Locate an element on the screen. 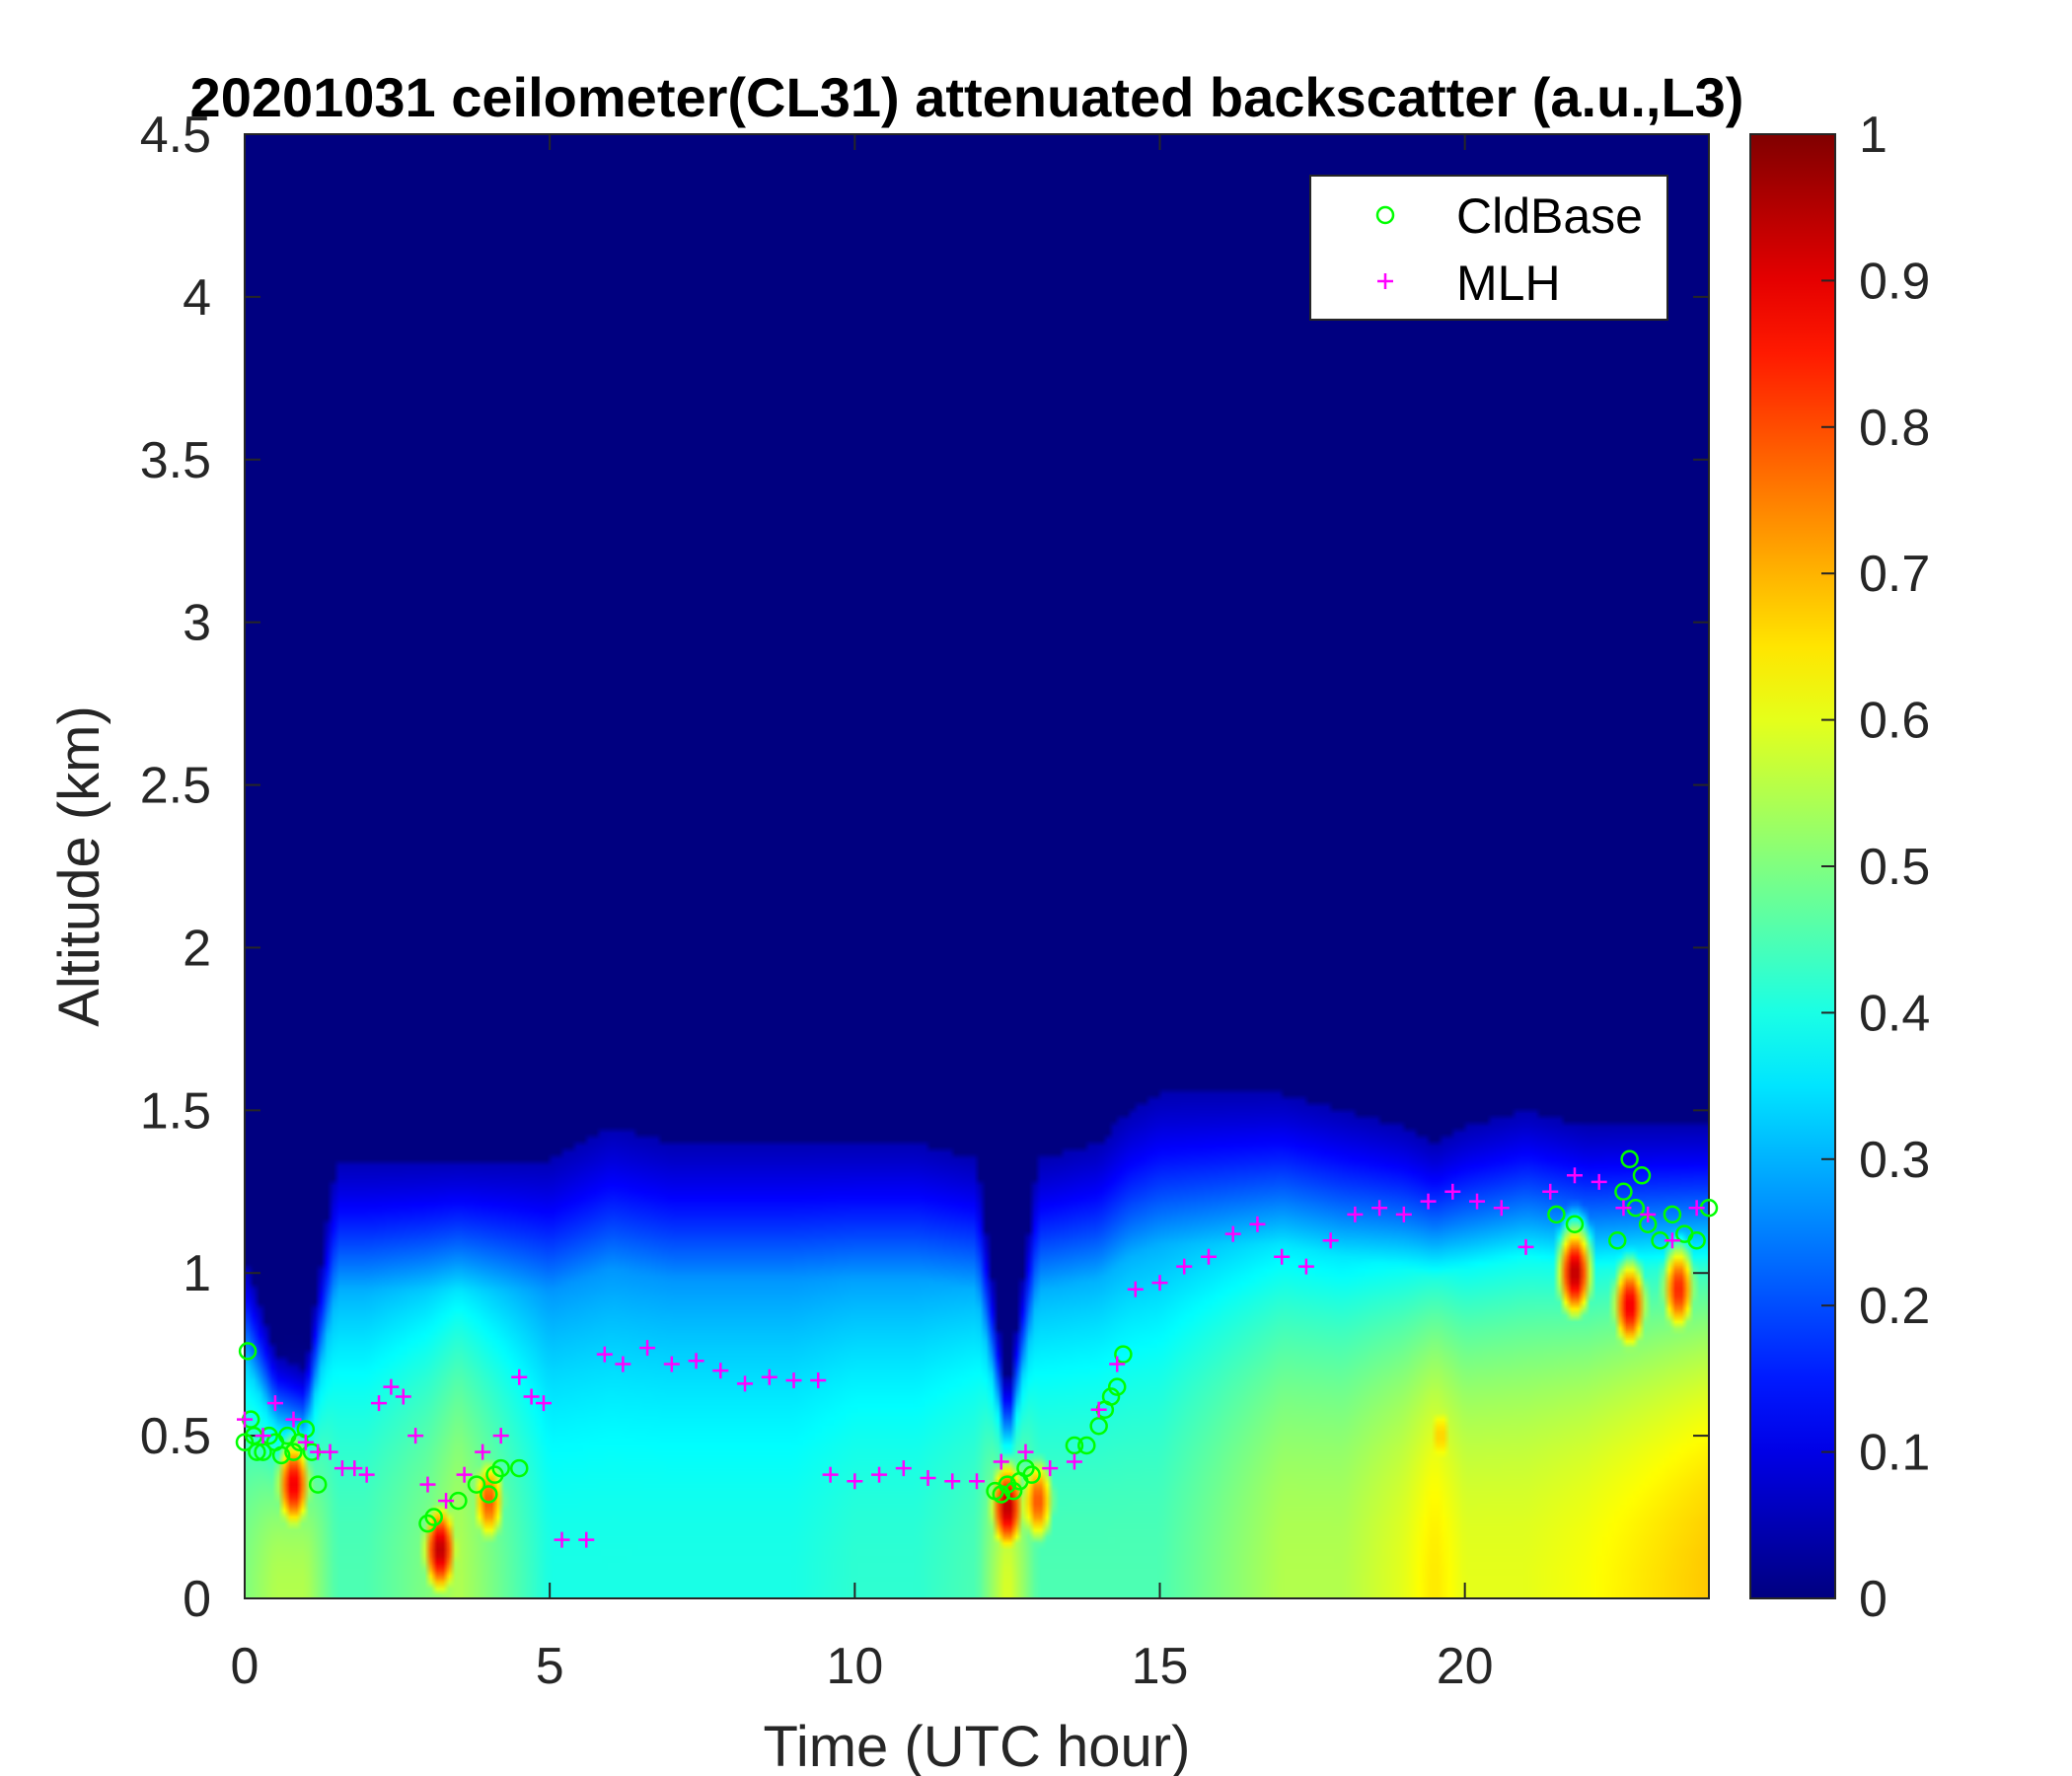 Image resolution: width=2072 pixels, height=1776 pixels. colorbar-tick-label: 0.3 is located at coordinates (1895, 1160).